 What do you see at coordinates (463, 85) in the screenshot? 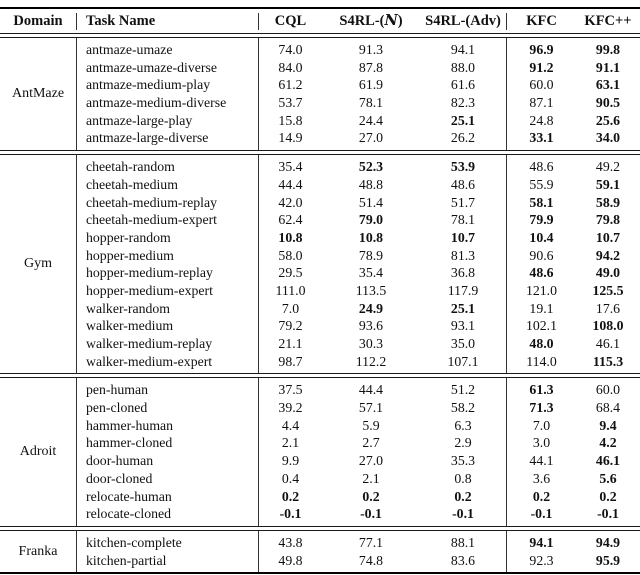
I see `metric-value: 61.6` at bounding box center [463, 85].